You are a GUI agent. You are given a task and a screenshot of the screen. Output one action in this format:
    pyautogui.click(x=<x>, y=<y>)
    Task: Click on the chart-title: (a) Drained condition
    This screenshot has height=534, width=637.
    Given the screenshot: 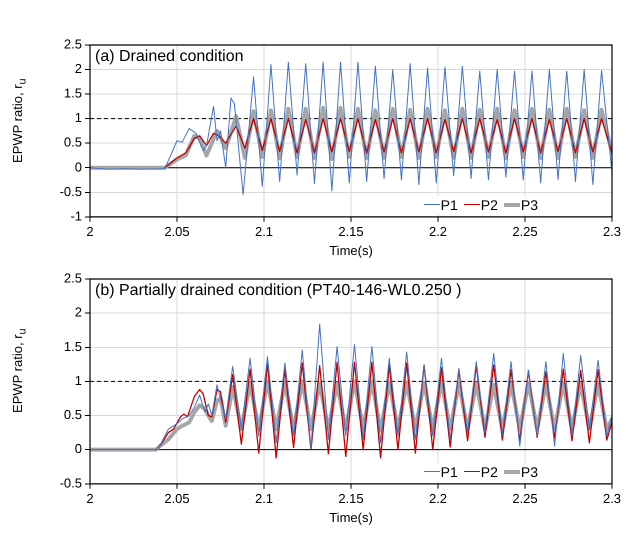 What is the action you would take?
    pyautogui.click(x=169, y=57)
    